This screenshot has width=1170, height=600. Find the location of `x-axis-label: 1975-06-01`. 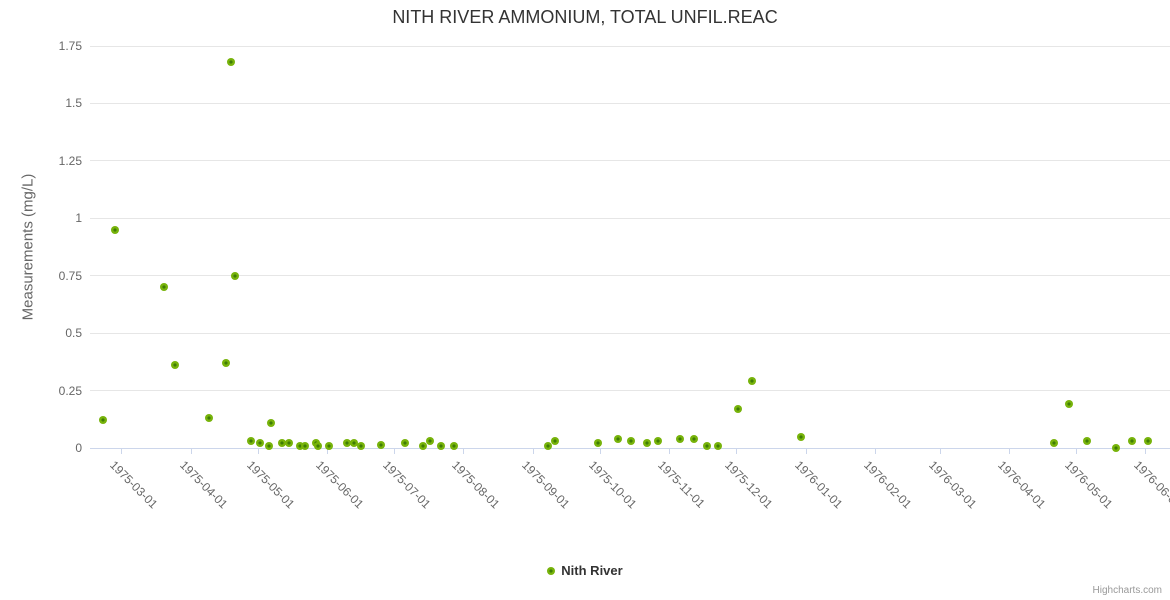

x-axis-label: 1975-06-01 is located at coordinates (340, 485).